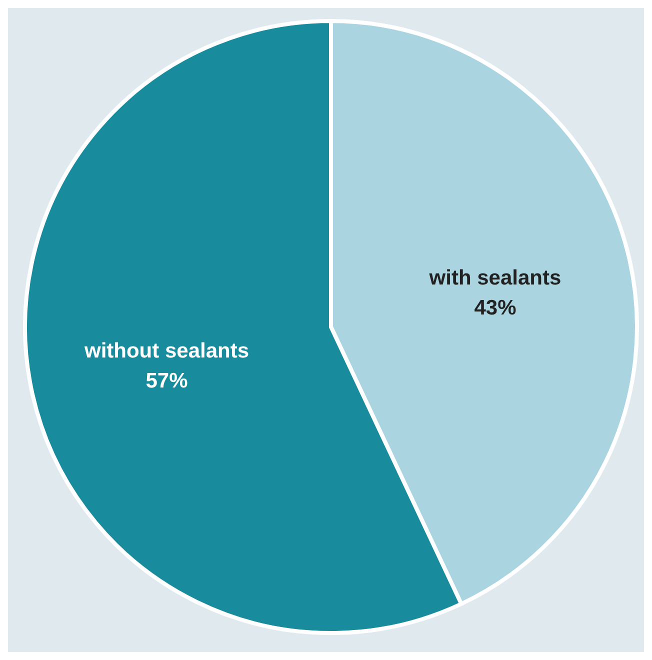 This screenshot has height=660, width=652. Describe the element at coordinates (166, 351) in the screenshot. I see `slice-label: without sealants` at that location.